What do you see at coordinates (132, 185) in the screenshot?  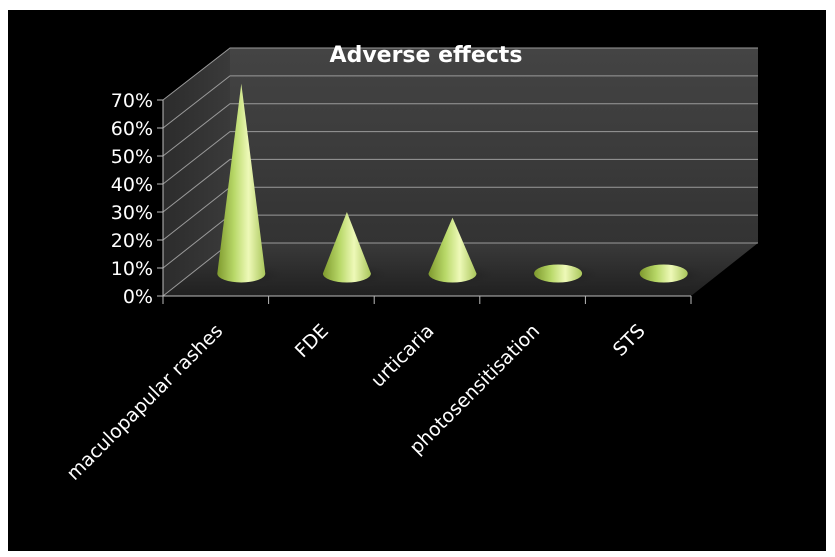 I see `y-tick-label: 40%` at bounding box center [132, 185].